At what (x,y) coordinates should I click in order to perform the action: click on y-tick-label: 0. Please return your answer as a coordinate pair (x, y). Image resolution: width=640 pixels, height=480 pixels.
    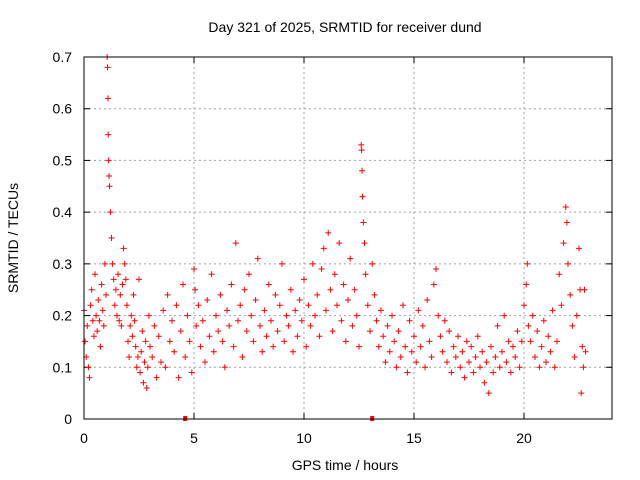
    Looking at the image, I should click on (68, 419).